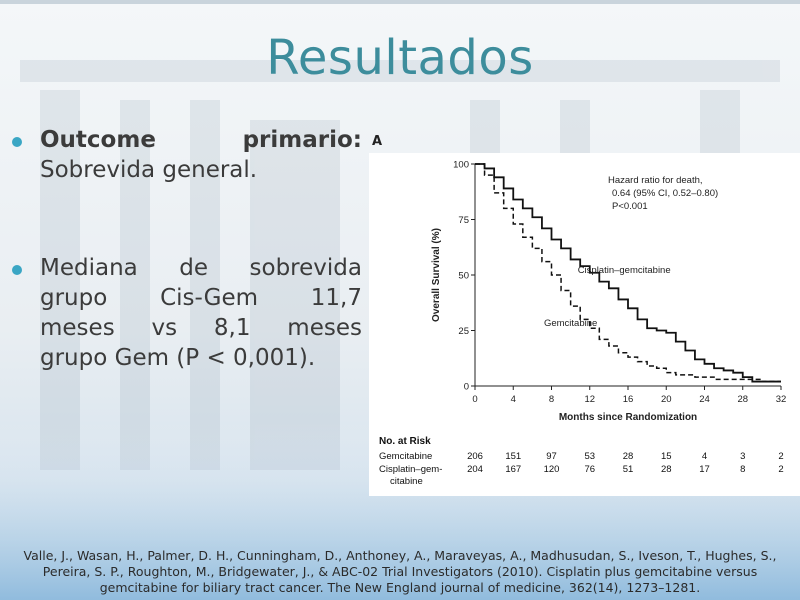 The width and height of the screenshot is (800, 600). I want to click on top-border, so click(400, 2).